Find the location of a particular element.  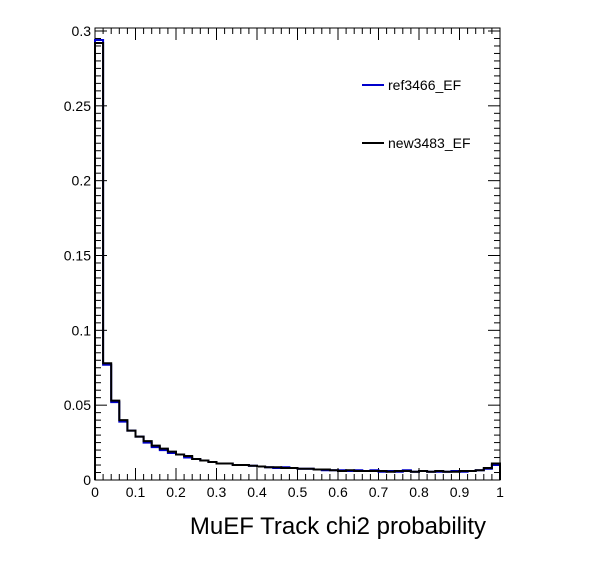

x-tick-label: 0.5 is located at coordinates (298, 492).